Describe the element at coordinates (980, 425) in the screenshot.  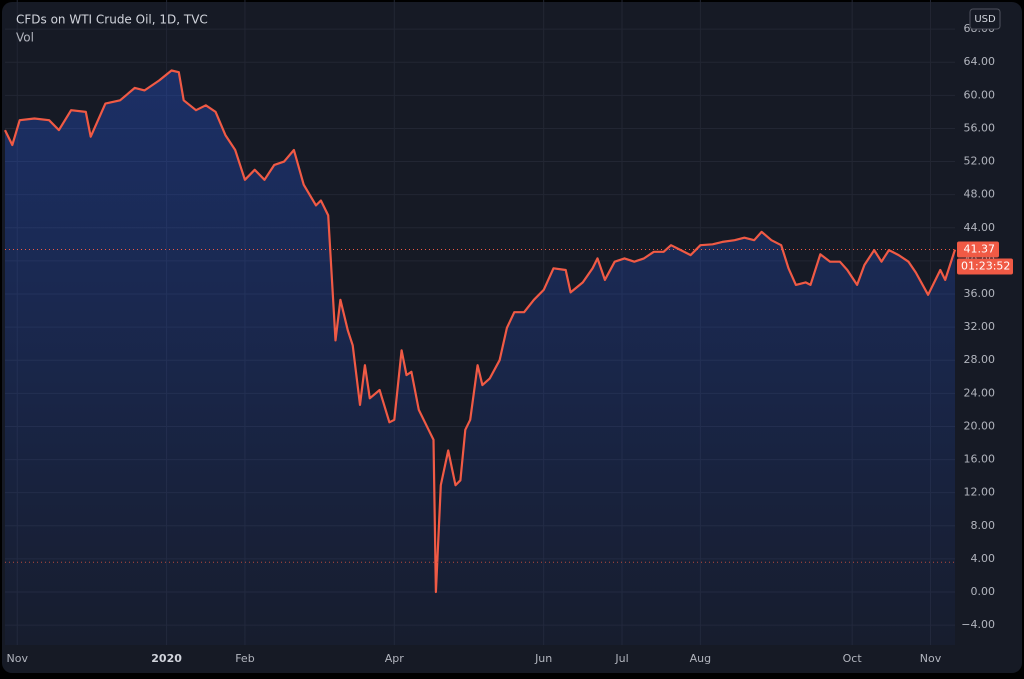
I see `y-tick-label: 20.00` at that location.